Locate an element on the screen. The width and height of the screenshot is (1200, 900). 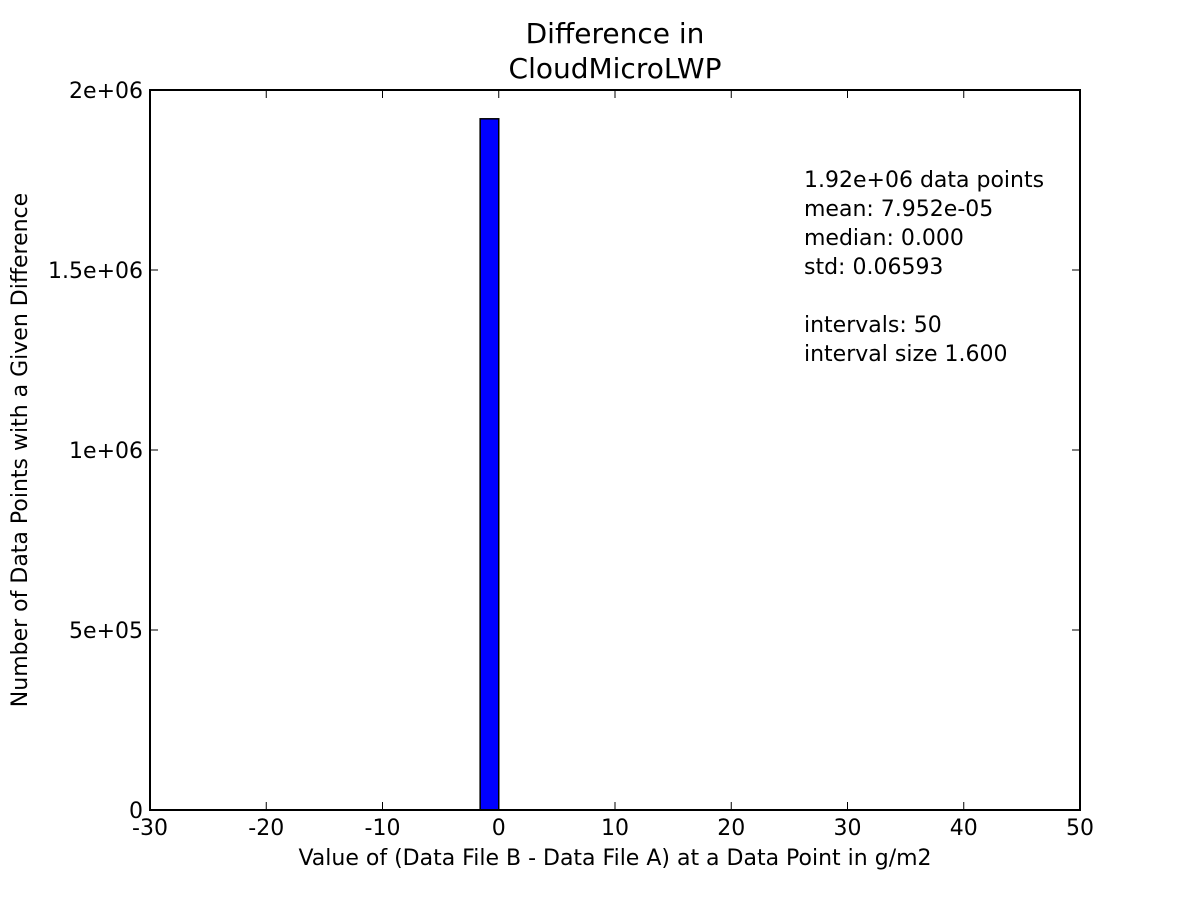
x-tick-label: -10 is located at coordinates (383, 828).